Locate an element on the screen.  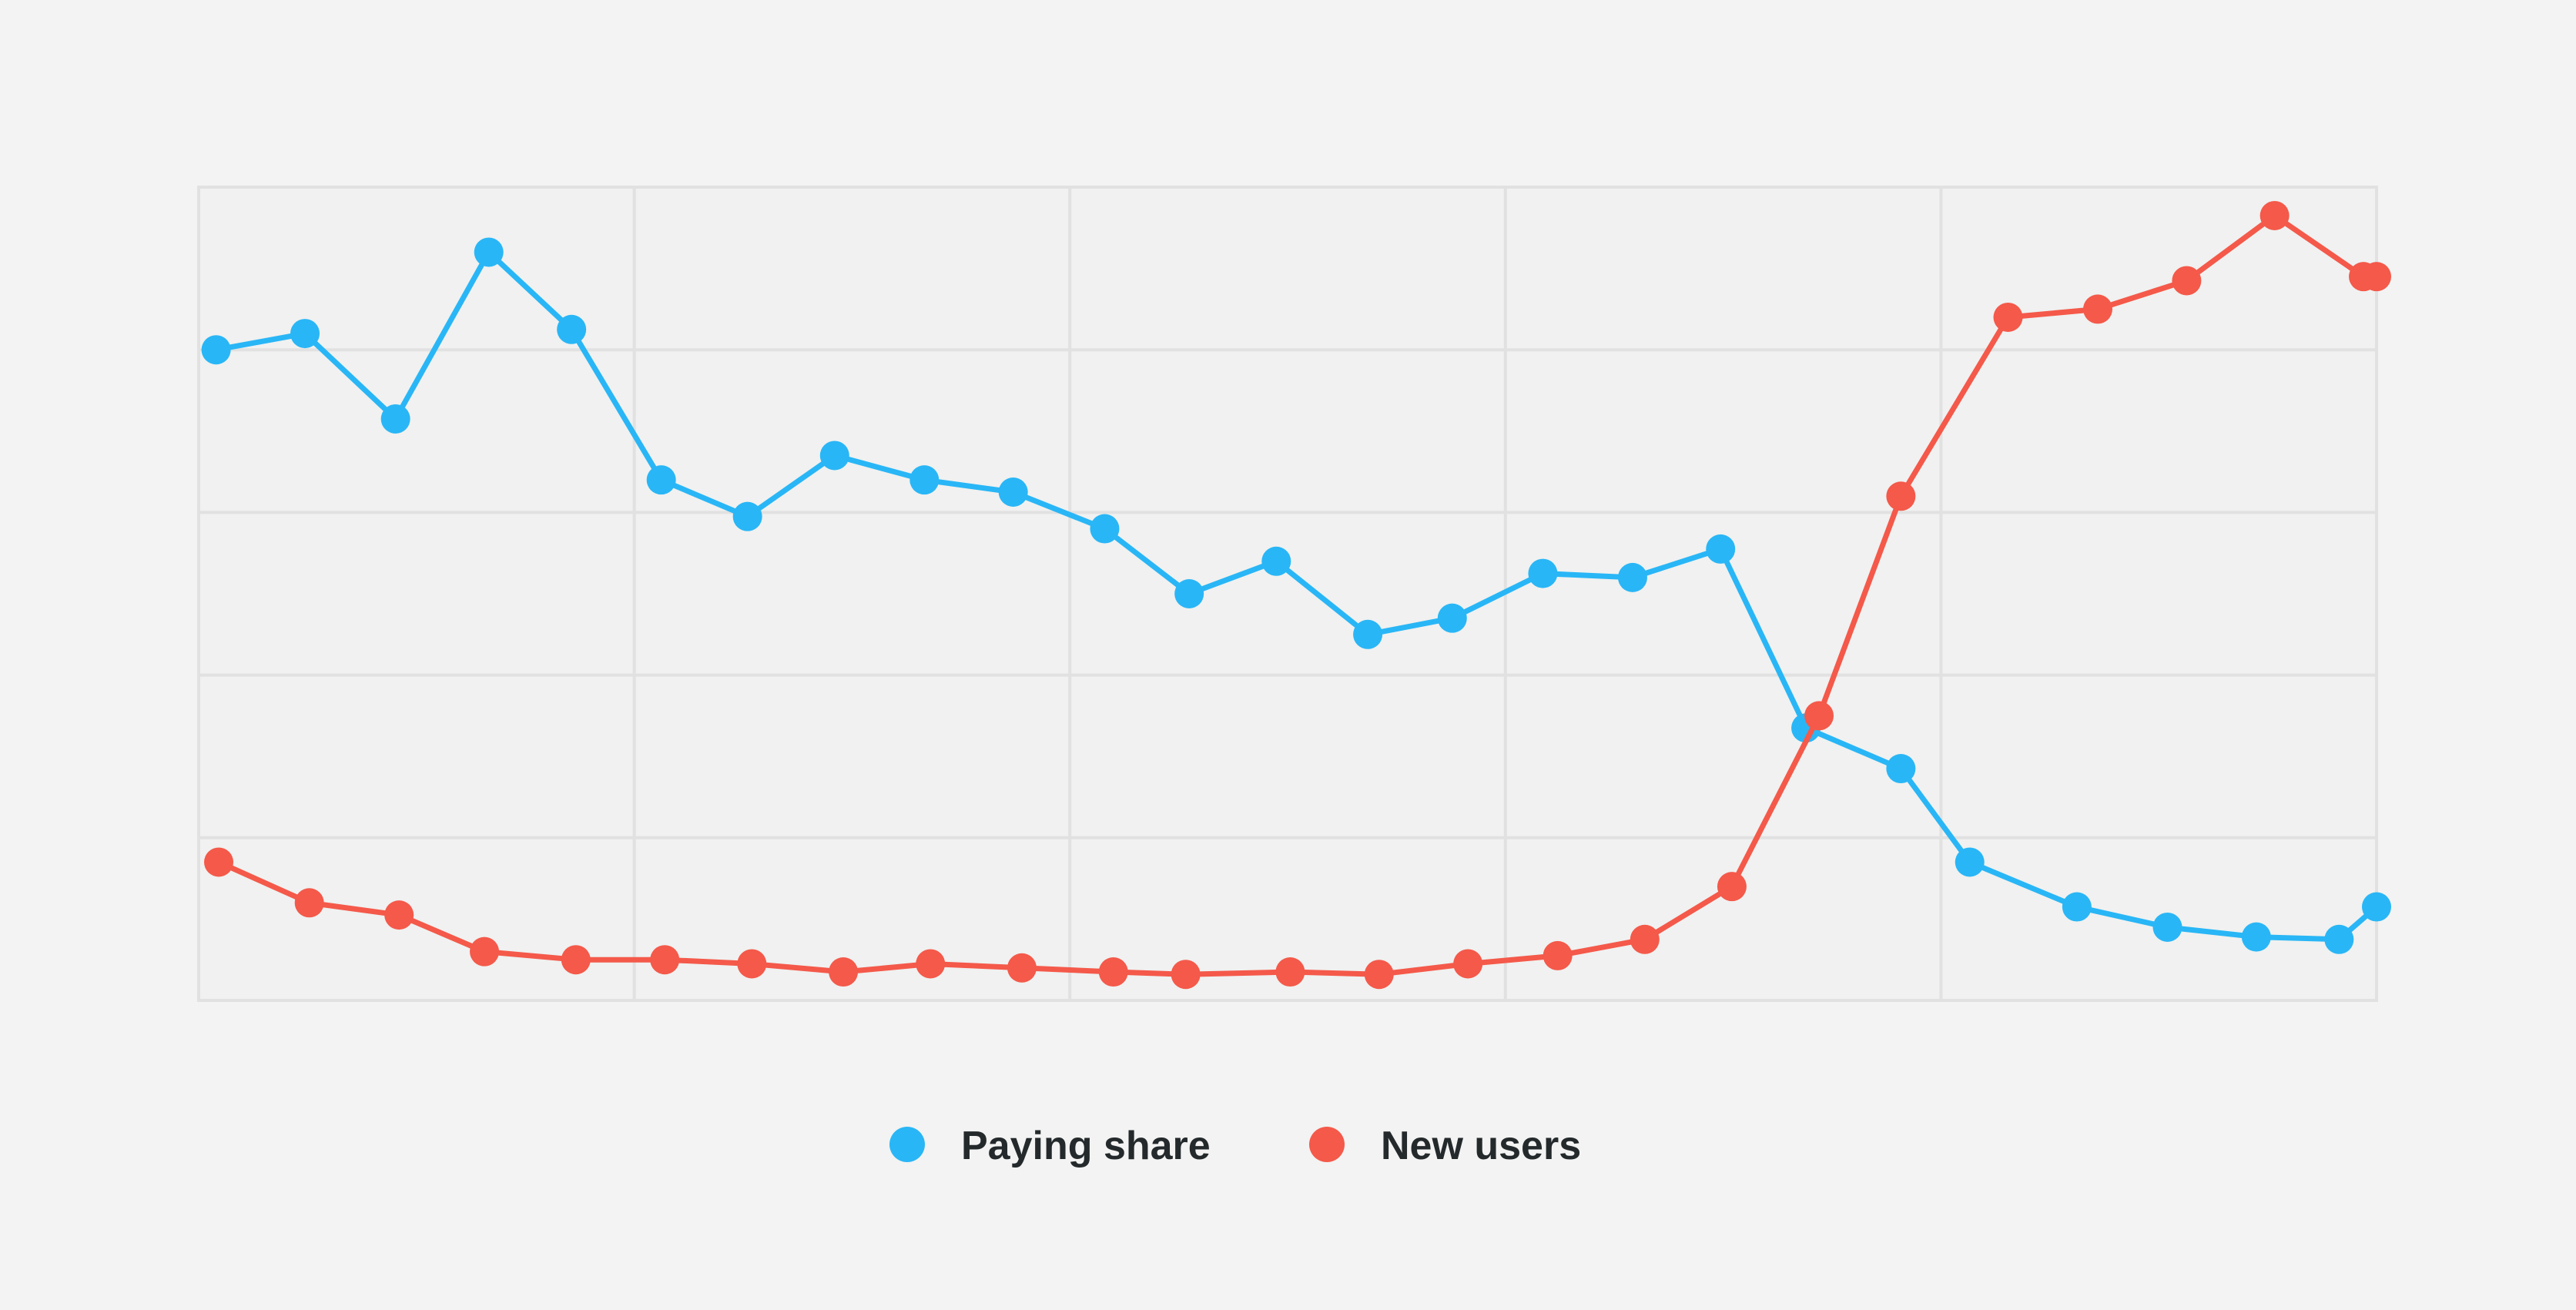
legend-item-new-users: New users is located at coordinates (1445, 1146).